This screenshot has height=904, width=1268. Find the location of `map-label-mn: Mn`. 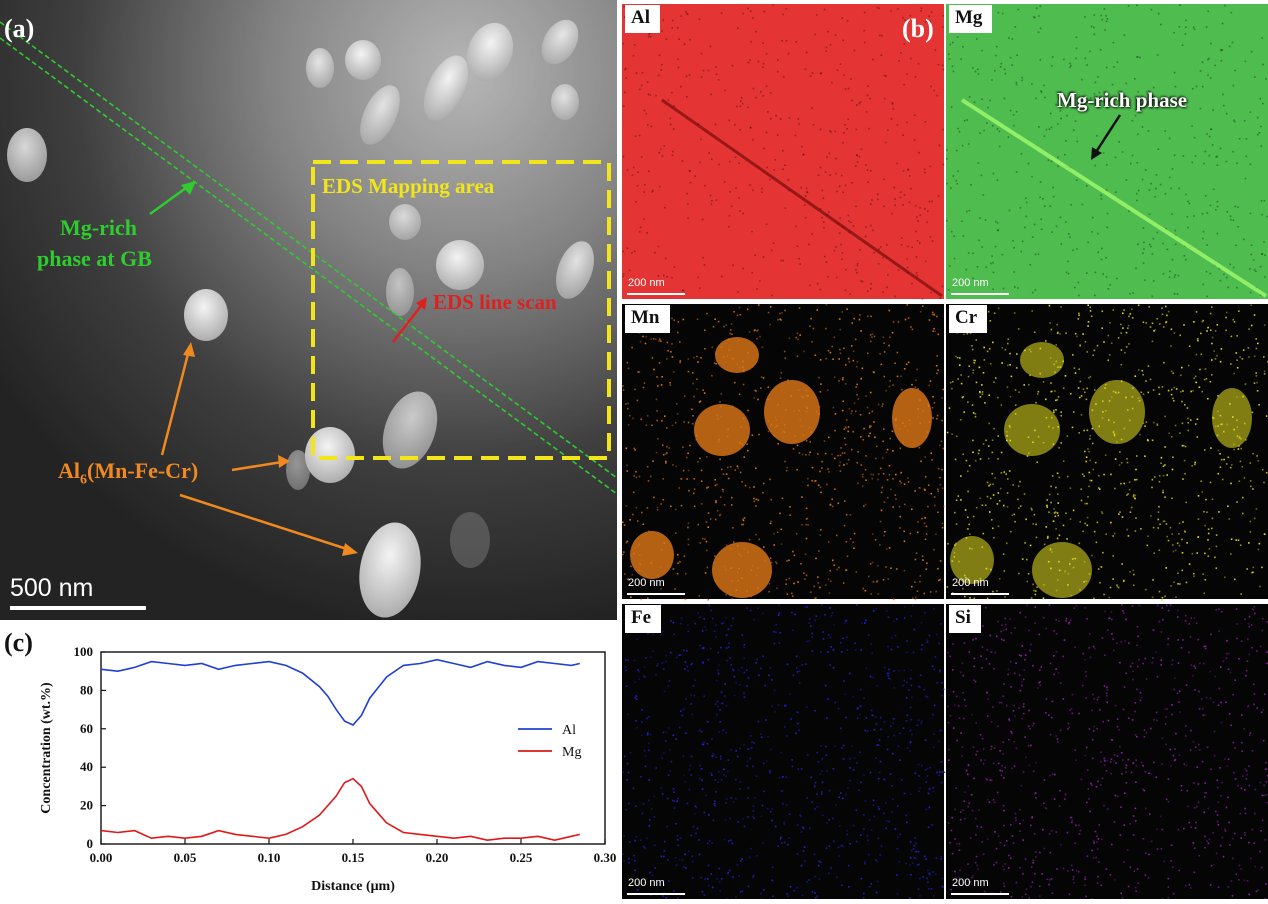

map-label-mn: Mn is located at coordinates (647, 319).